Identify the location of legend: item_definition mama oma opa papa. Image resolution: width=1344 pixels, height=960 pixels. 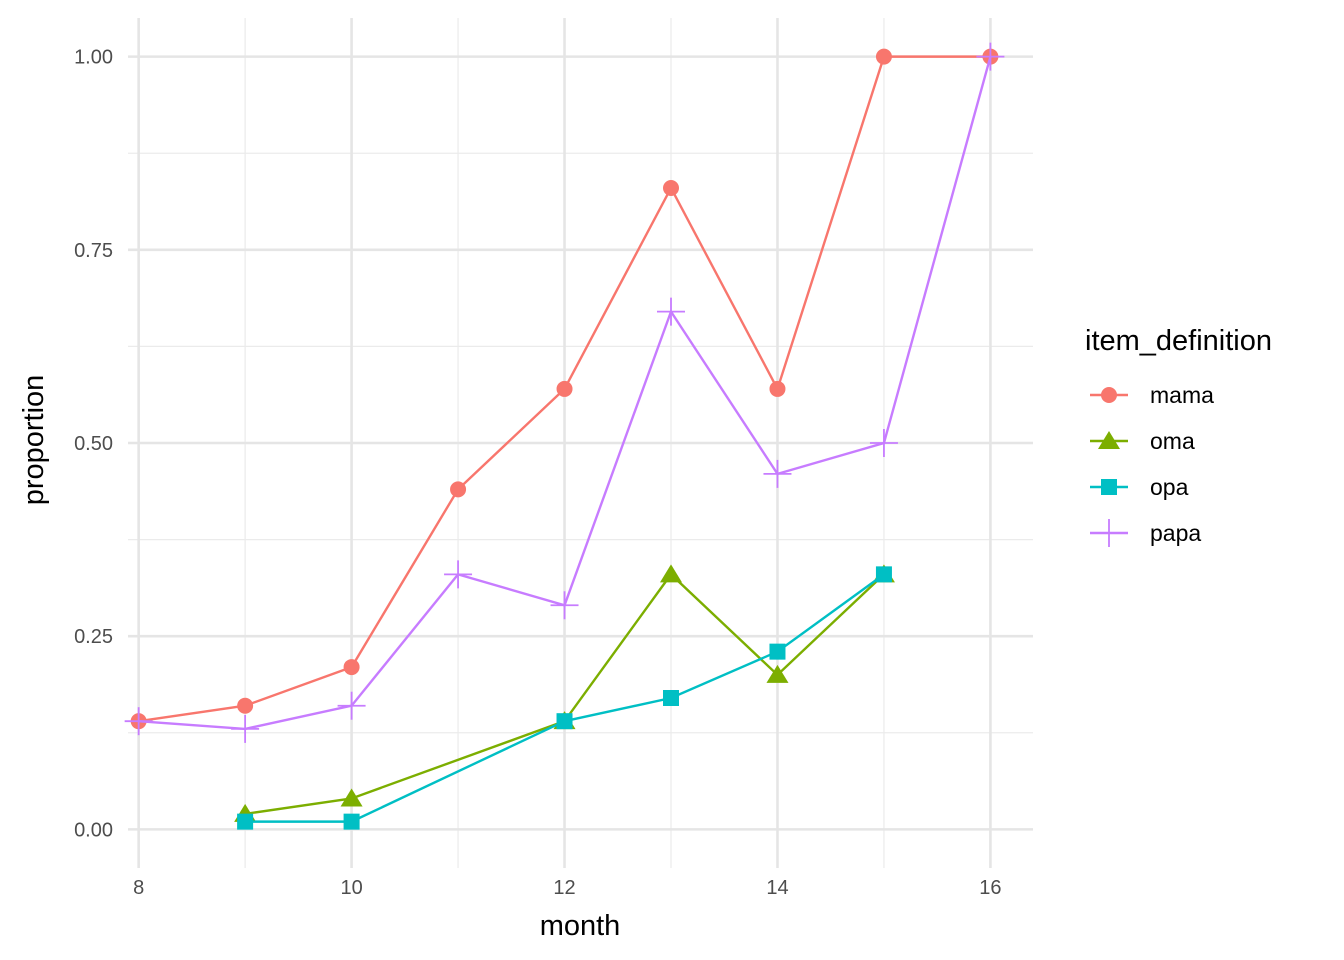
(1178, 436).